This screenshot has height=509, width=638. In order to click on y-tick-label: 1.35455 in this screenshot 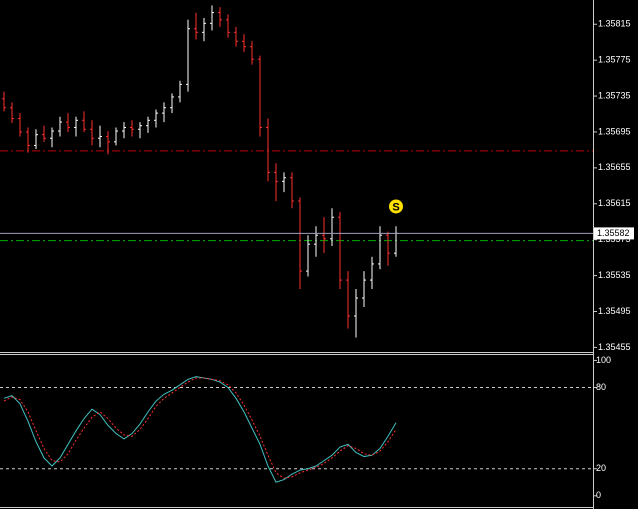, I will do `click(614, 347)`.